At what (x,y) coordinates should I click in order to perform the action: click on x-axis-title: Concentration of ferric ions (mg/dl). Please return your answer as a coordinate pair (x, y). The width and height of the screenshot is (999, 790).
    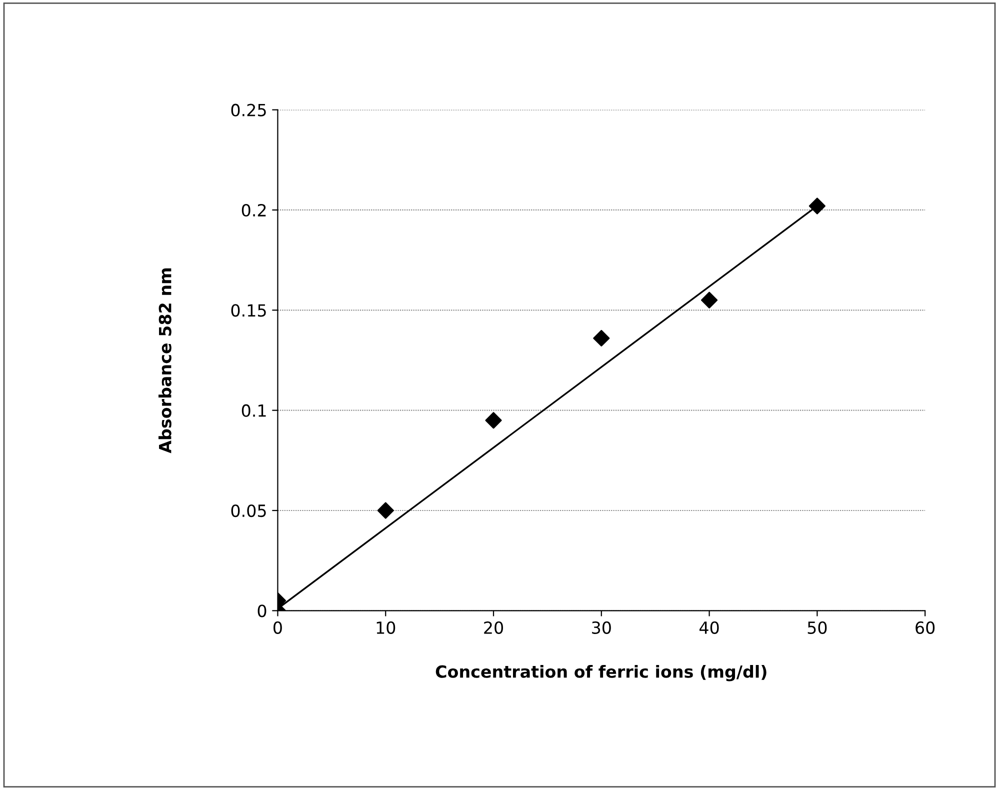
    Looking at the image, I should click on (601, 673).